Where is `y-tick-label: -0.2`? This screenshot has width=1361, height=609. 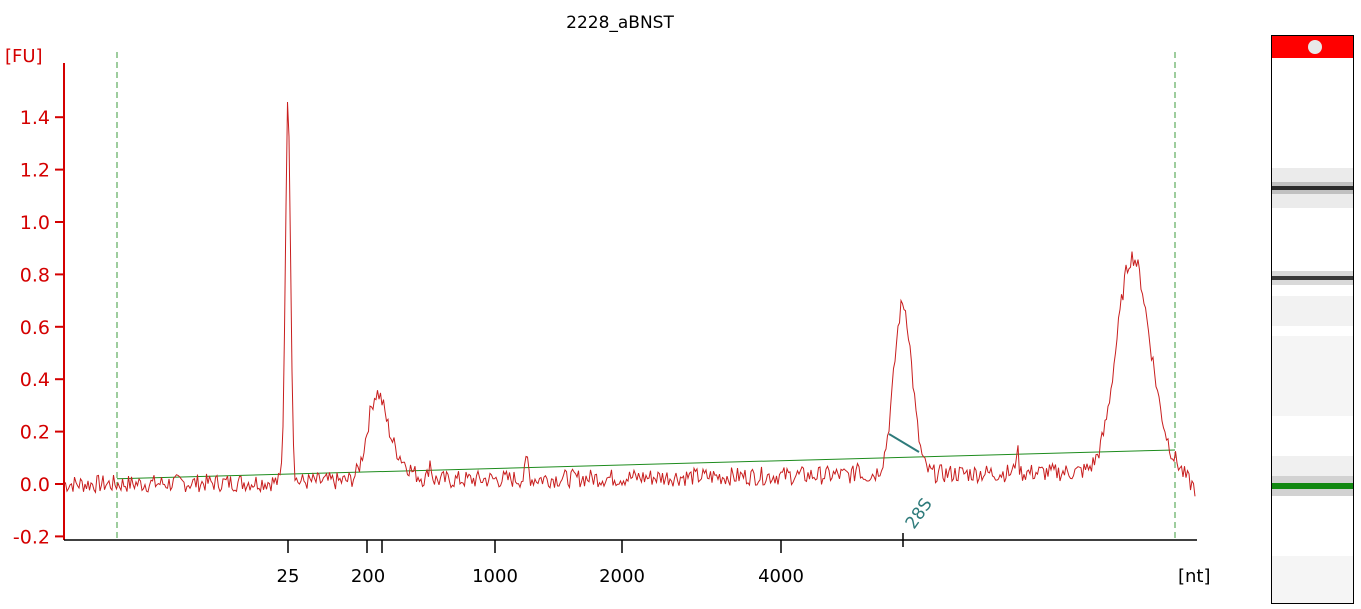 y-tick-label: -0.2 is located at coordinates (31, 537).